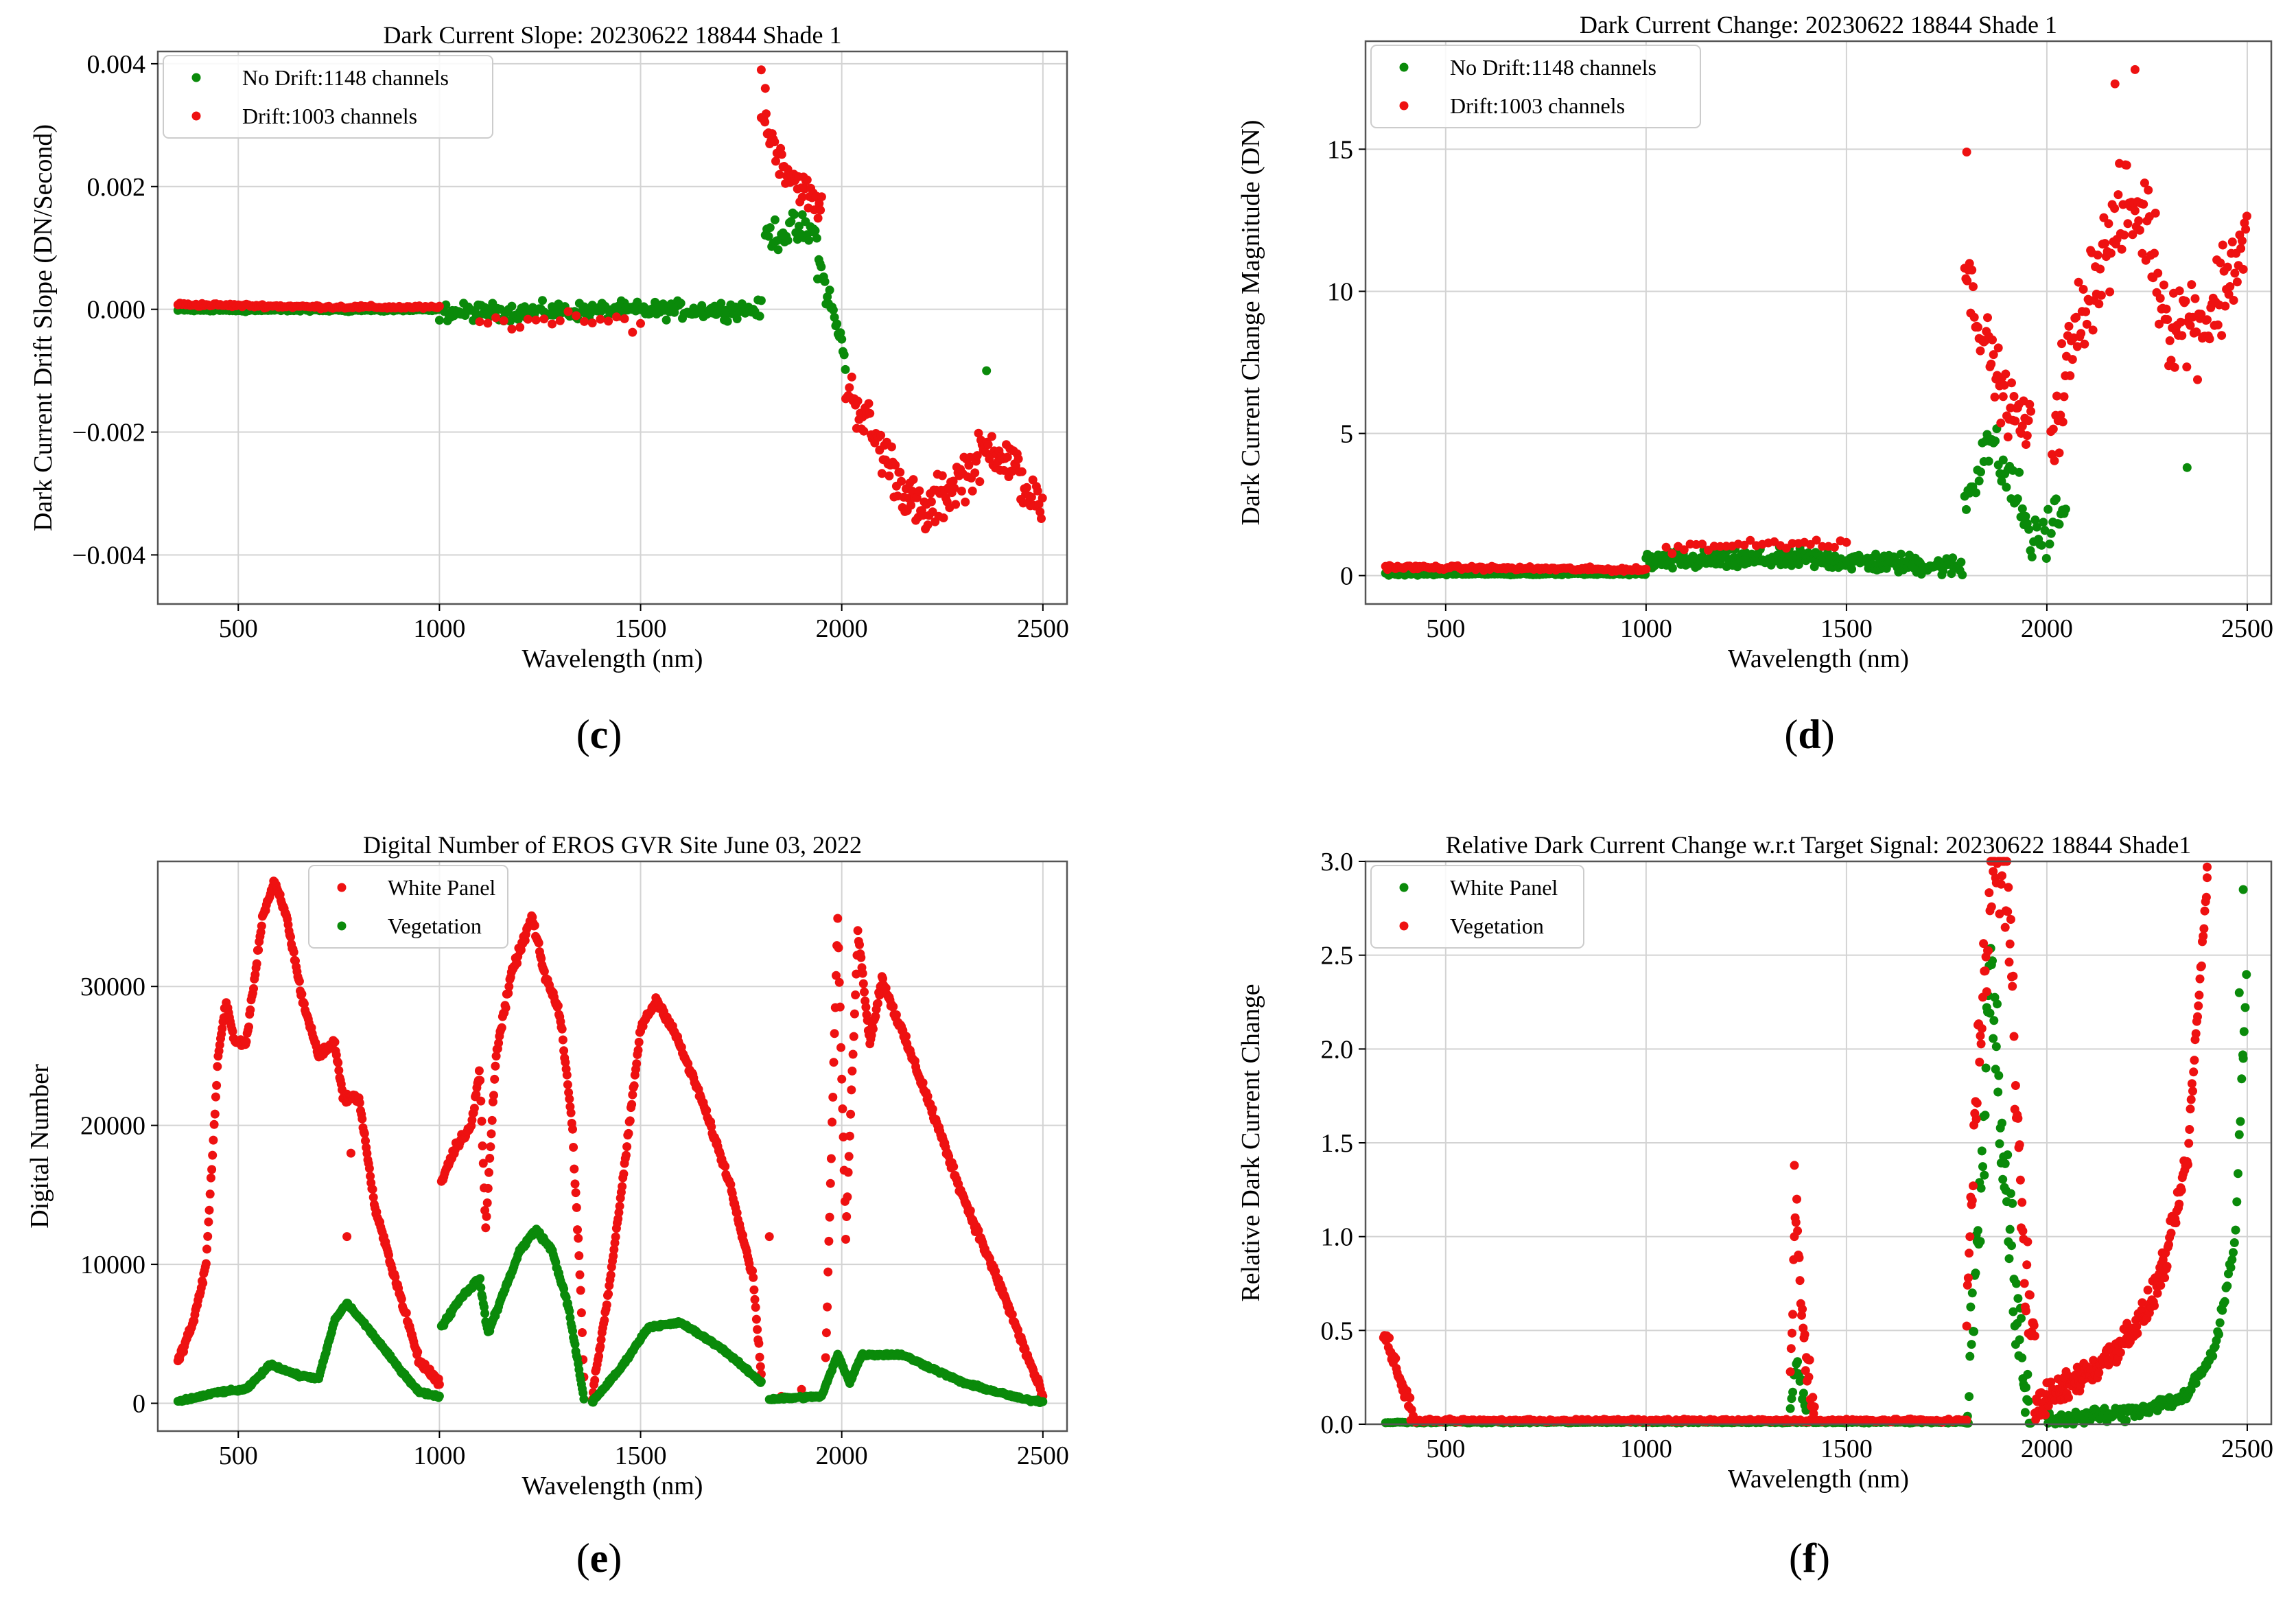  What do you see at coordinates (1337, 1237) in the screenshot?
I see `y-tick-label: 1.0` at bounding box center [1337, 1237].